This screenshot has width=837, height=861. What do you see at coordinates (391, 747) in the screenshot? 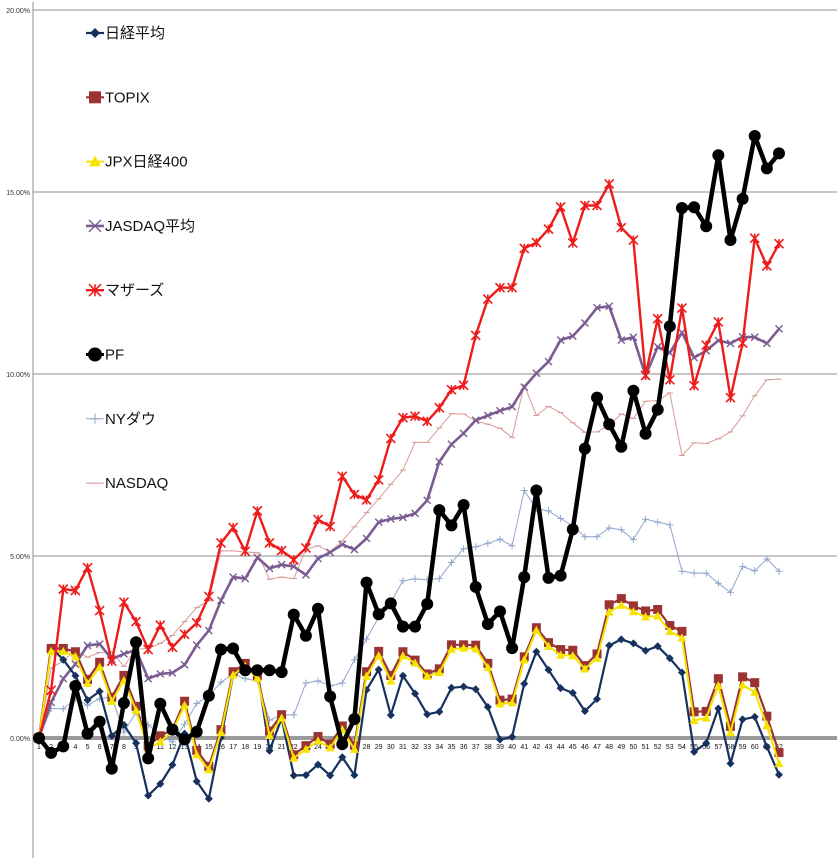
I see `x-tick-label: 30` at bounding box center [391, 747].